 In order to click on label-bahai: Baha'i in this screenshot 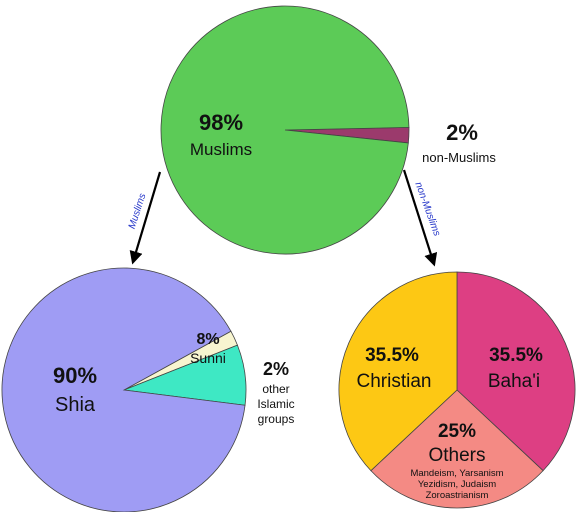, I will do `click(514, 381)`.